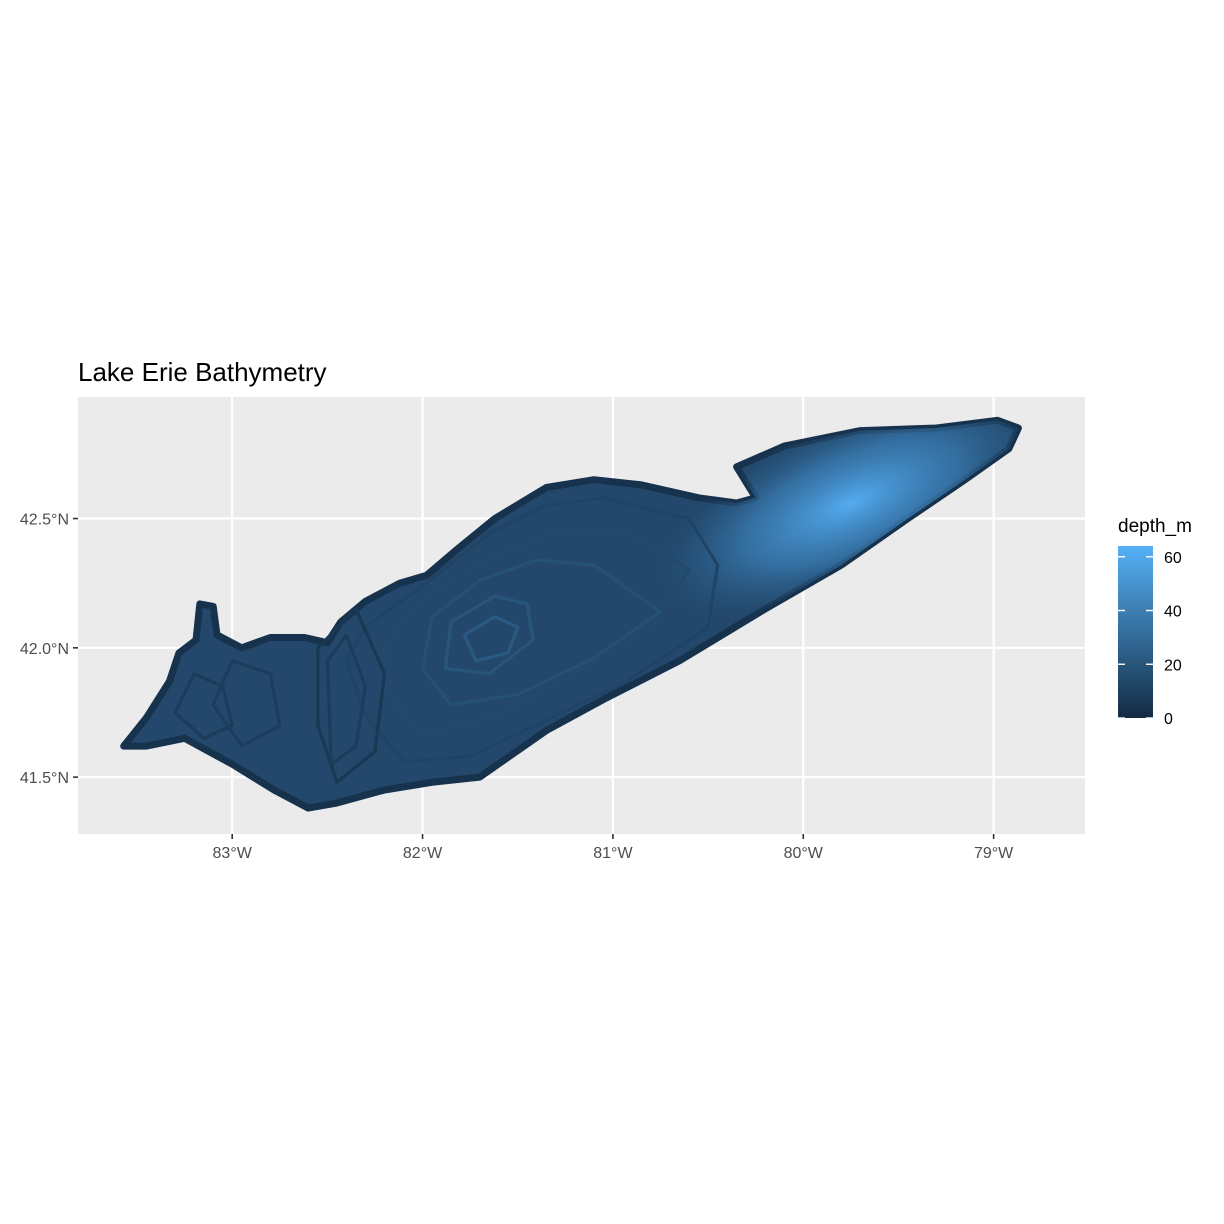  What do you see at coordinates (1173, 665) in the screenshot?
I see `legend-tick-label: 20` at bounding box center [1173, 665].